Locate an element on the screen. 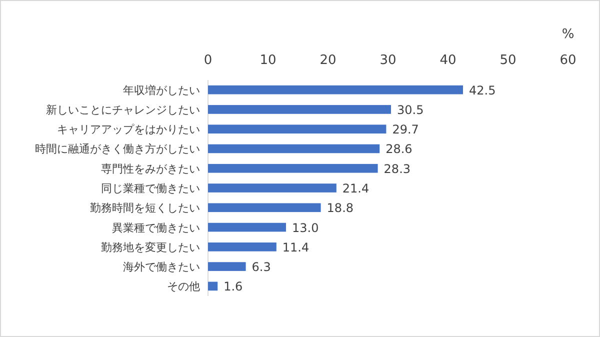  data-label: 28.3 is located at coordinates (397, 169).